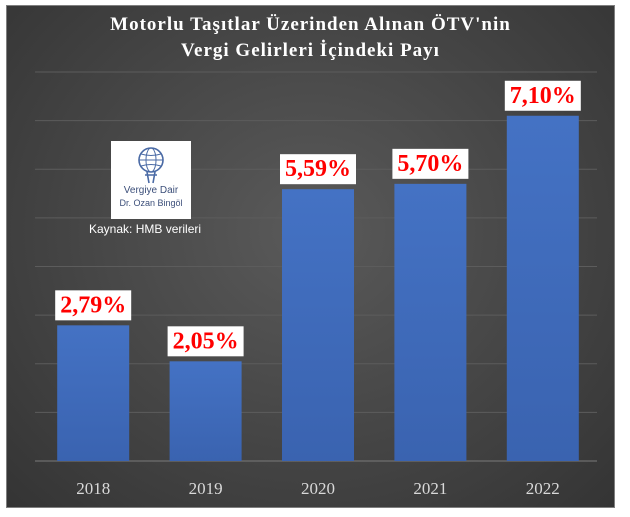 Image resolution: width=630 pixels, height=517 pixels. Describe the element at coordinates (318, 488) in the screenshot. I see `x-tick-label: 2020` at that location.